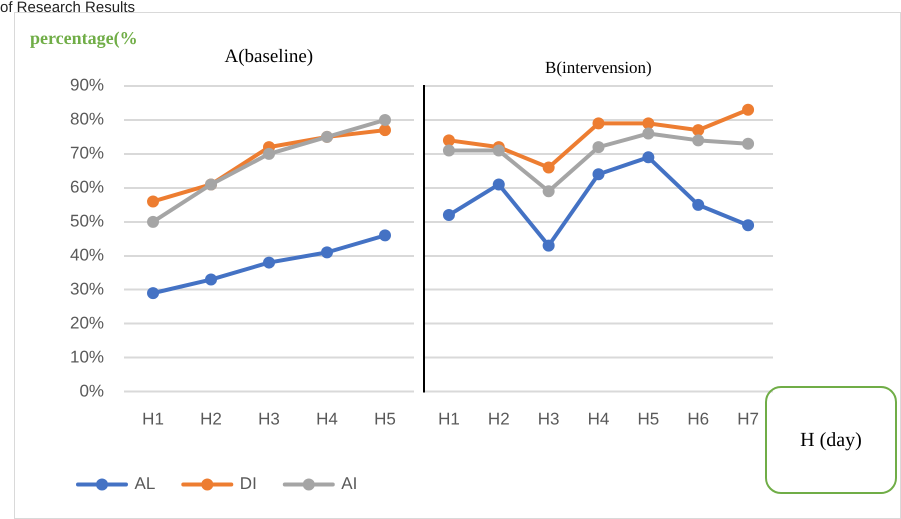  I want to click on y-tick-label: 80%, so click(87, 119).